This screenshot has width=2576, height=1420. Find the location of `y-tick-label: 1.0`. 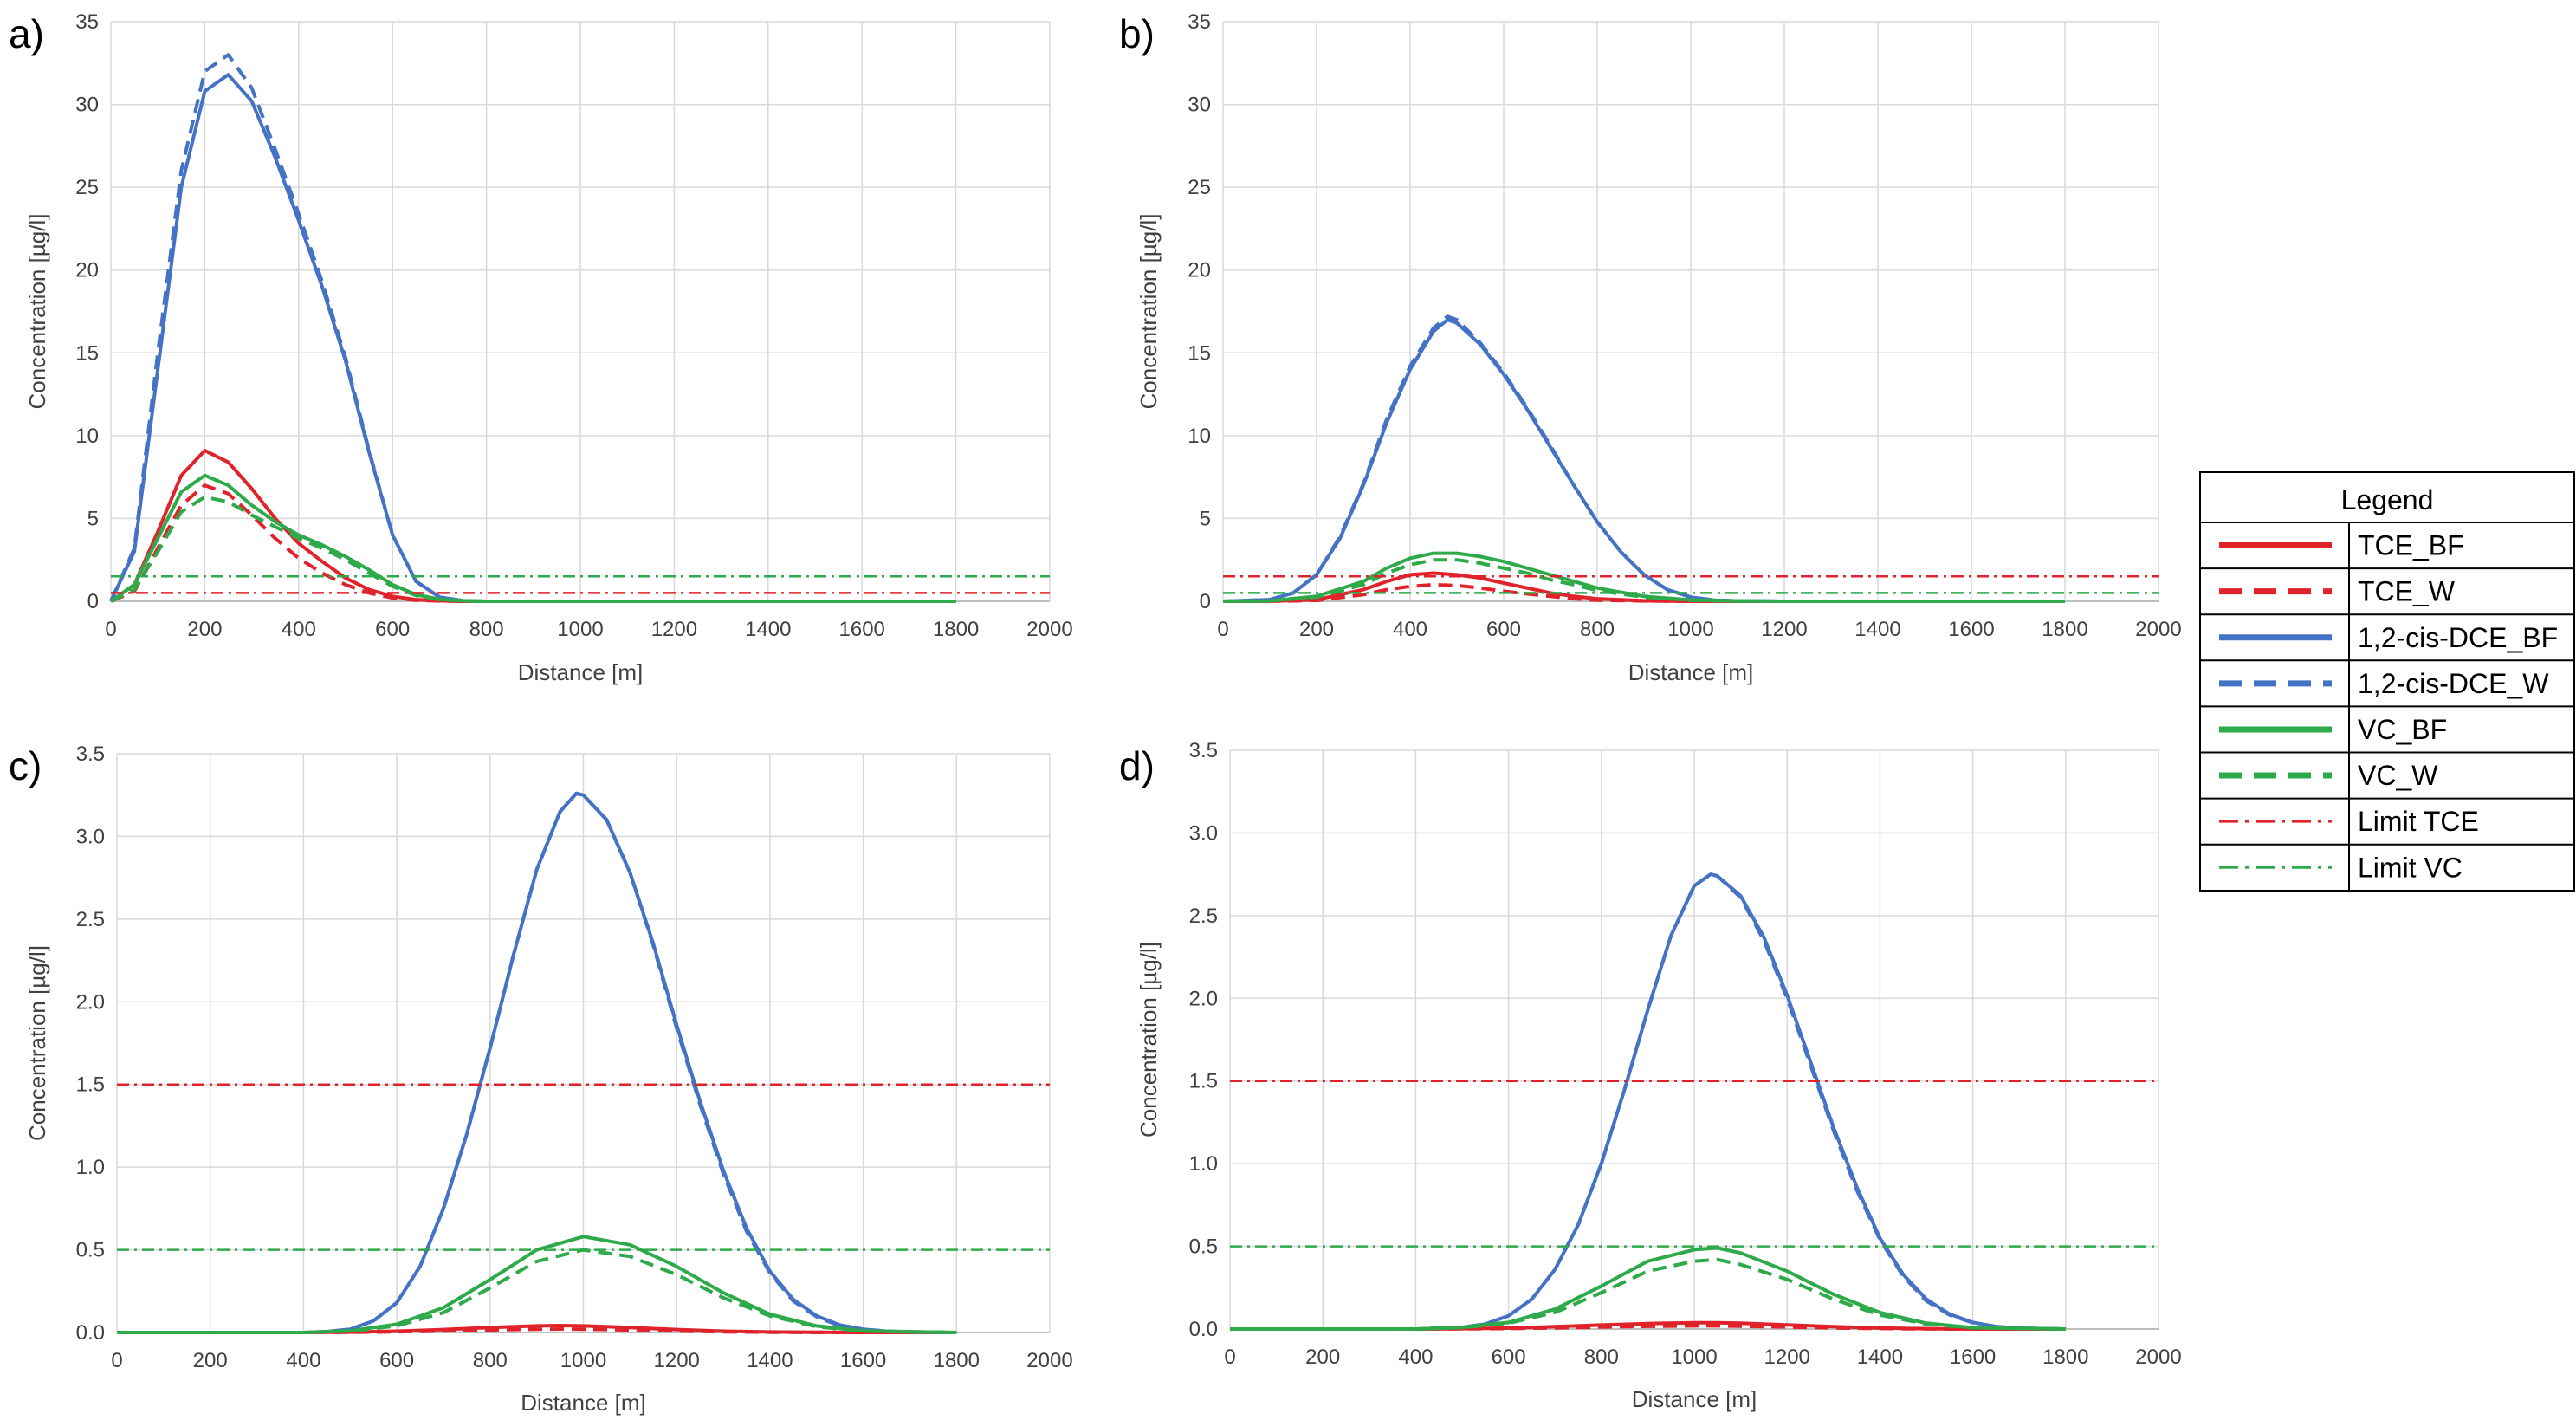

y-tick-label: 1.0 is located at coordinates (90, 1167).